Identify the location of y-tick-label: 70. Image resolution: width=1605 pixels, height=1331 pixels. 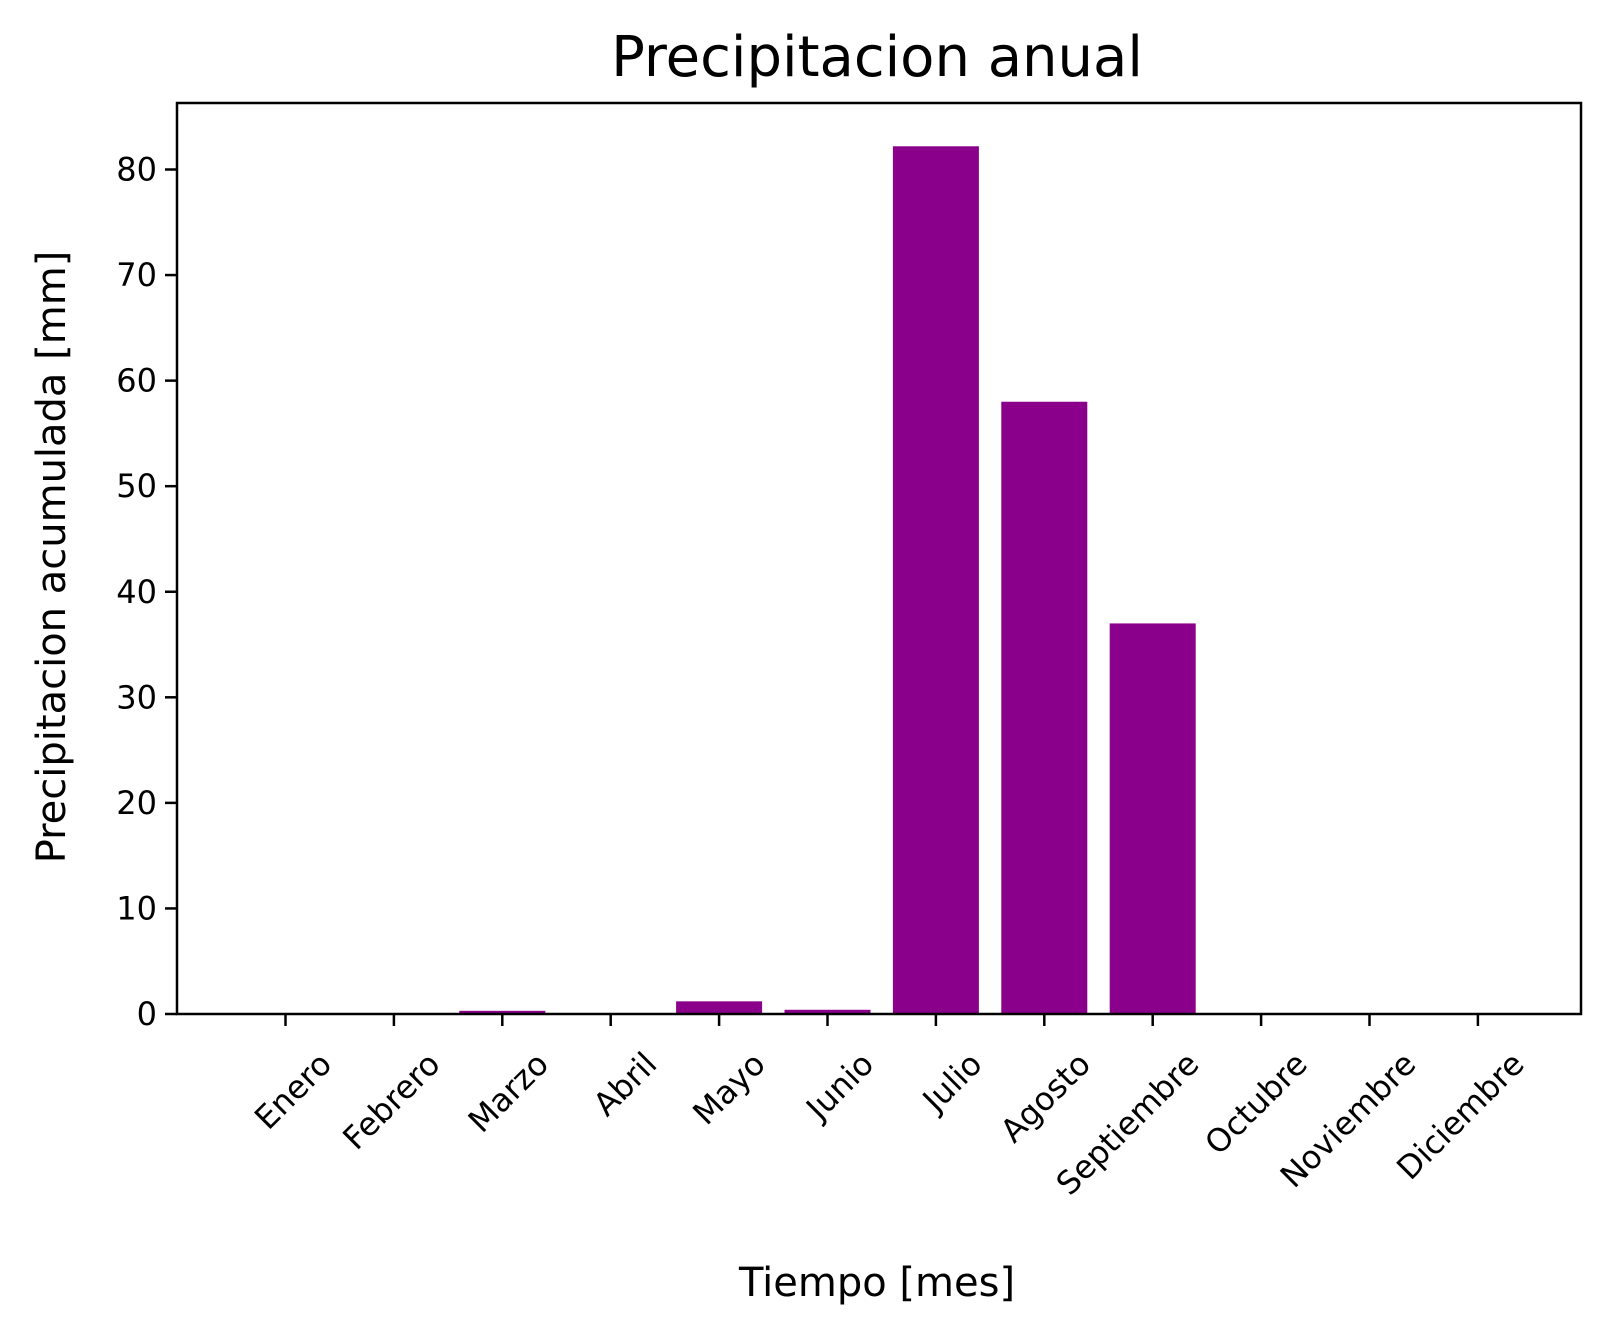
(136, 275).